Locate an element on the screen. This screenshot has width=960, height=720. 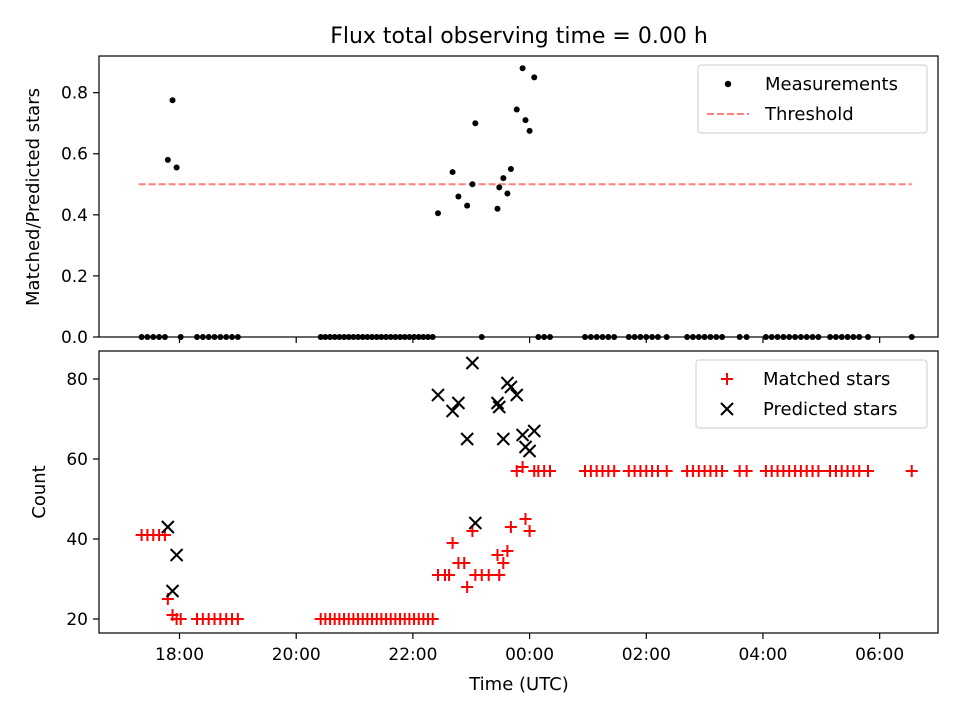
bottom-x-axis-label: Time (UTC) is located at coordinates (518, 684).